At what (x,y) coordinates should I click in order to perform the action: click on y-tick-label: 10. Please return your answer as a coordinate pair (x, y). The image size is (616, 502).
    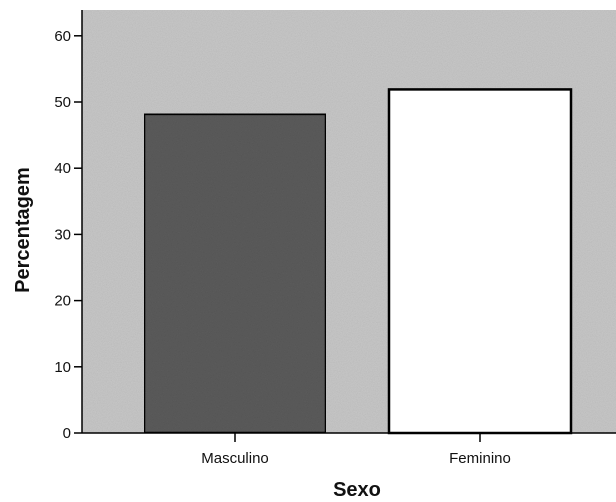
    Looking at the image, I should click on (62, 367).